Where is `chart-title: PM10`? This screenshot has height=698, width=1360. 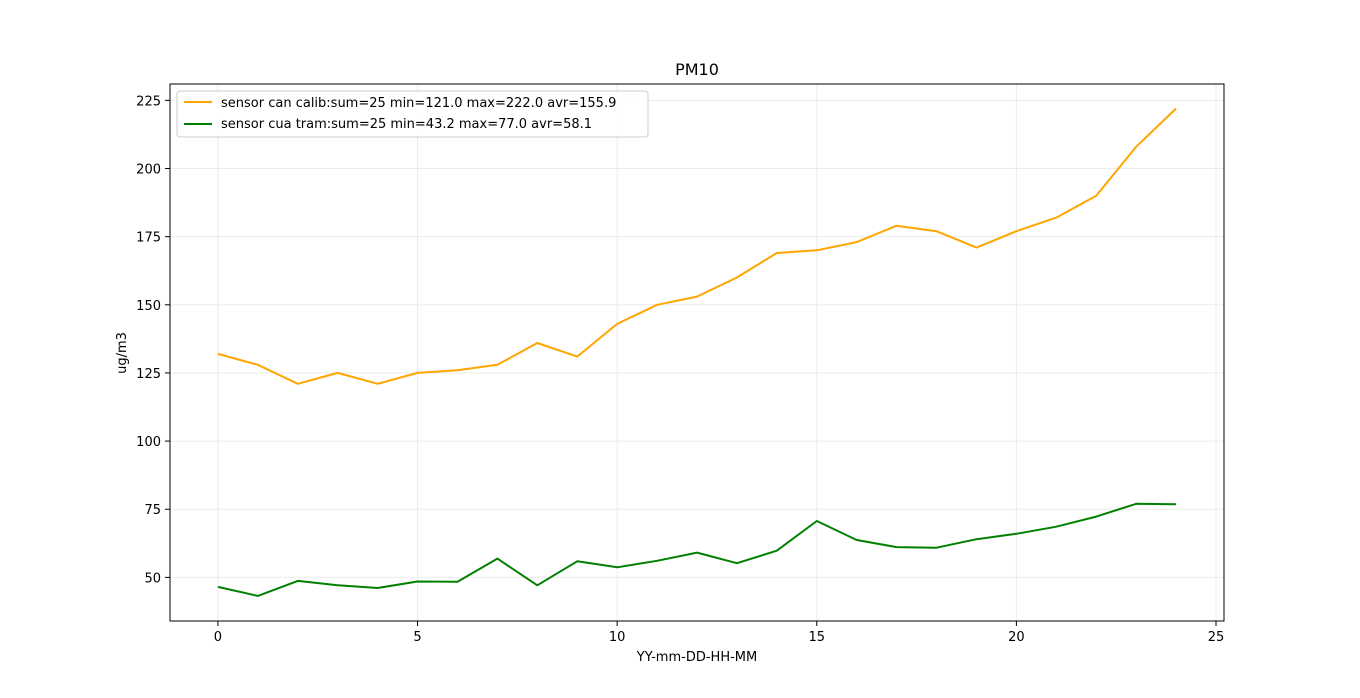
chart-title: PM10 is located at coordinates (697, 69).